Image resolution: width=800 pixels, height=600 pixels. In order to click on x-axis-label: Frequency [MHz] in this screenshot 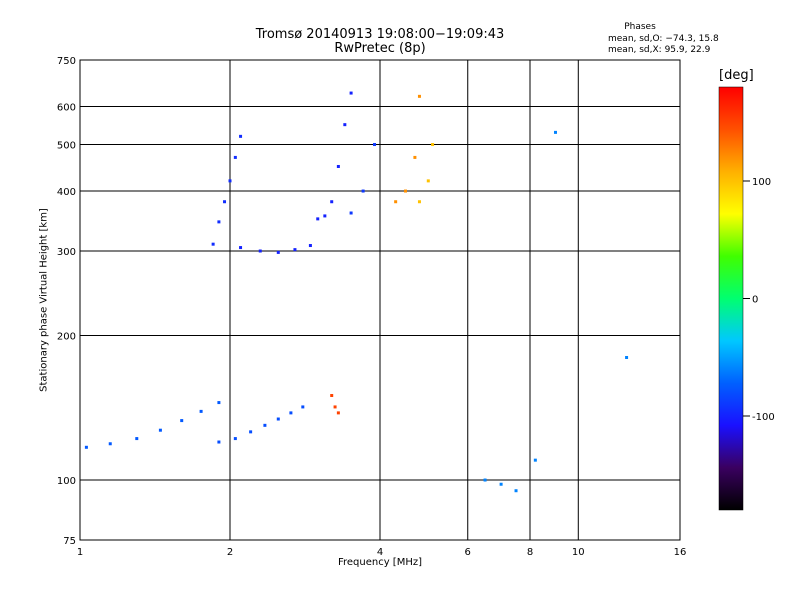, I will do `click(380, 562)`.